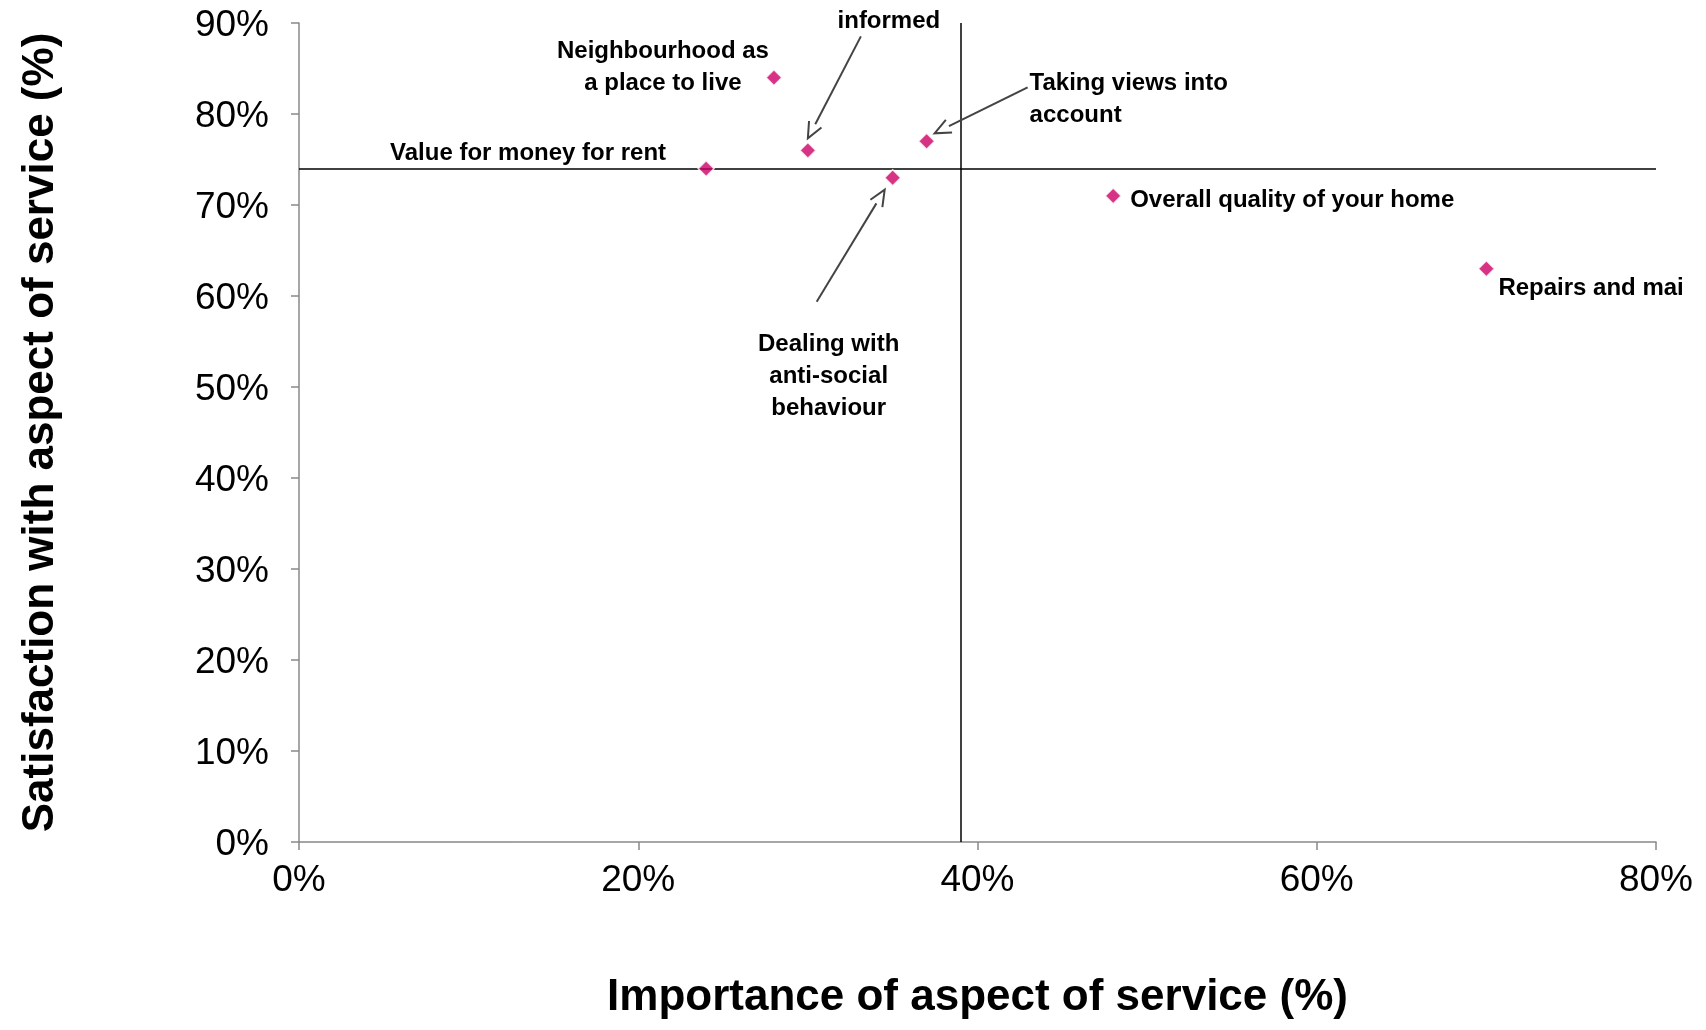 This screenshot has height=1030, width=1706. Describe the element at coordinates (1591, 287) in the screenshot. I see `annotation: Repairs and mai` at that location.